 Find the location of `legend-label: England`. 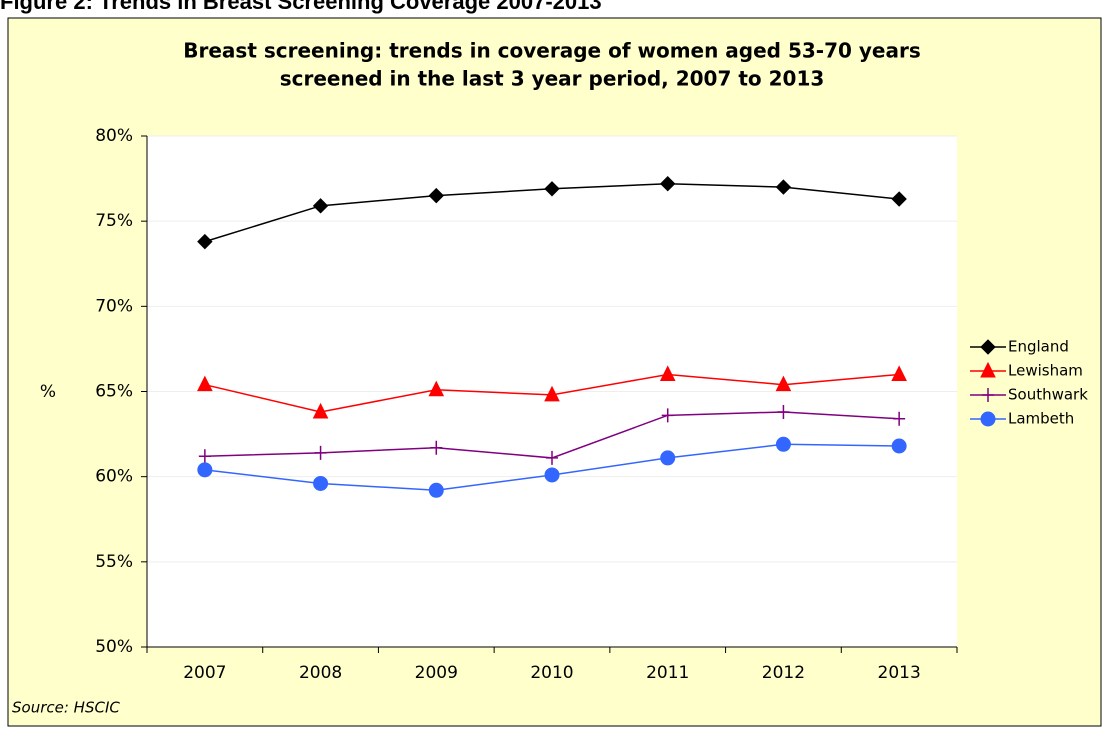

legend-label: England is located at coordinates (1038, 347).